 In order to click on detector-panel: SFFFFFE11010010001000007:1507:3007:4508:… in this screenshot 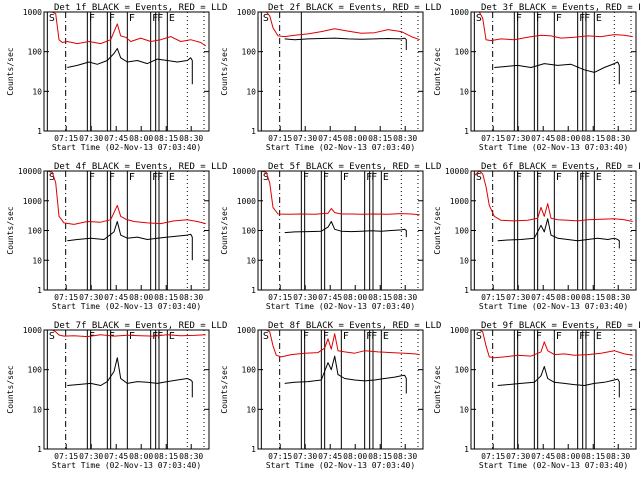, I will do `click(536, 236)`.